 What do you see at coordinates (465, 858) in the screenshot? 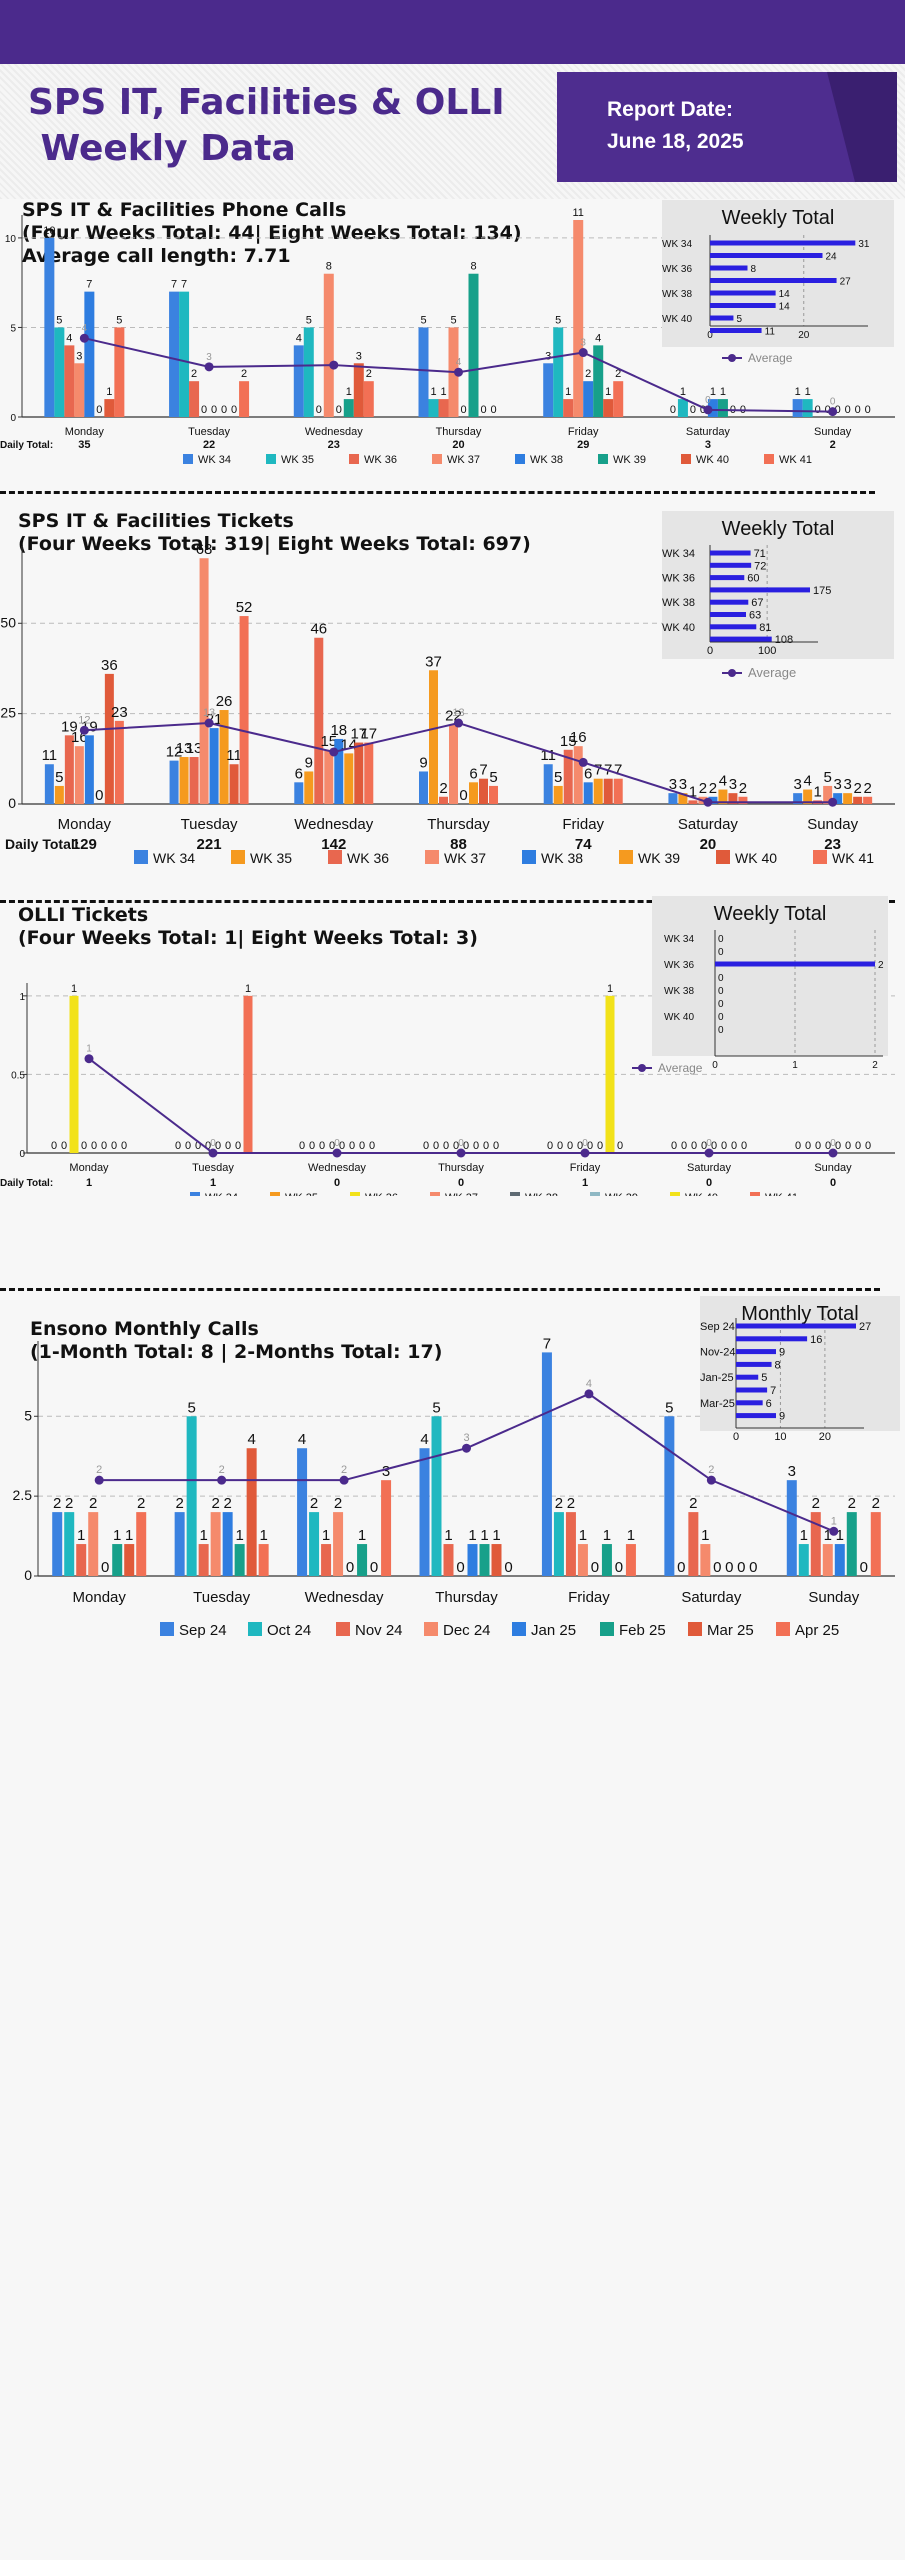
I see `legend-label: WK 37` at bounding box center [465, 858].